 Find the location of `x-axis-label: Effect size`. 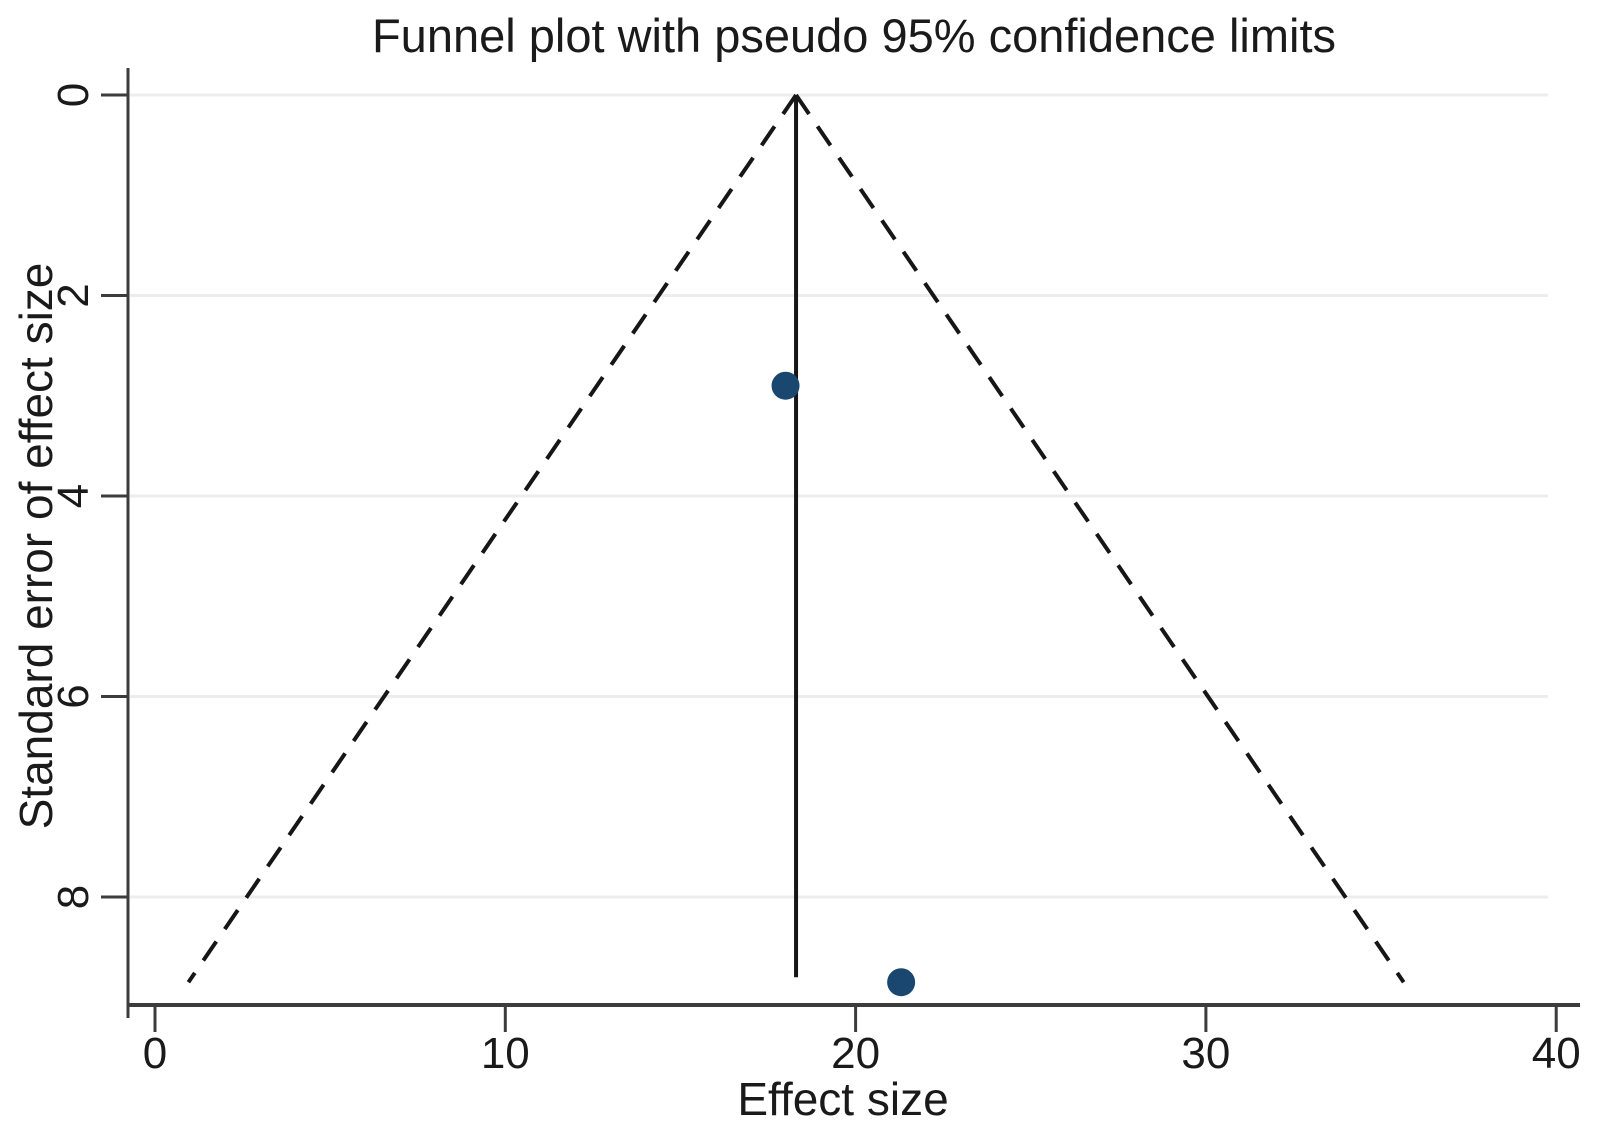

x-axis-label: Effect size is located at coordinates (843, 1097).